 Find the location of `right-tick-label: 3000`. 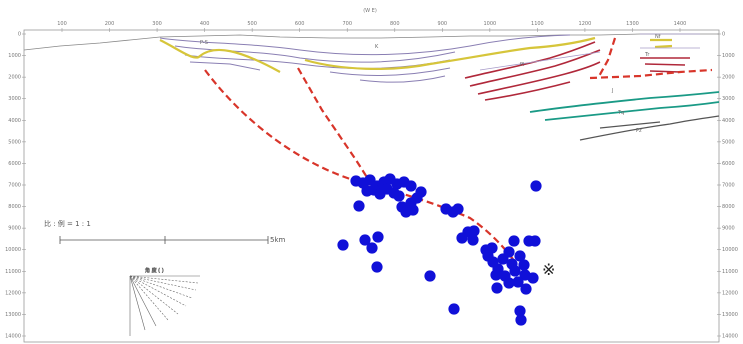

right-tick-label: 3000 is located at coordinates (728, 99).